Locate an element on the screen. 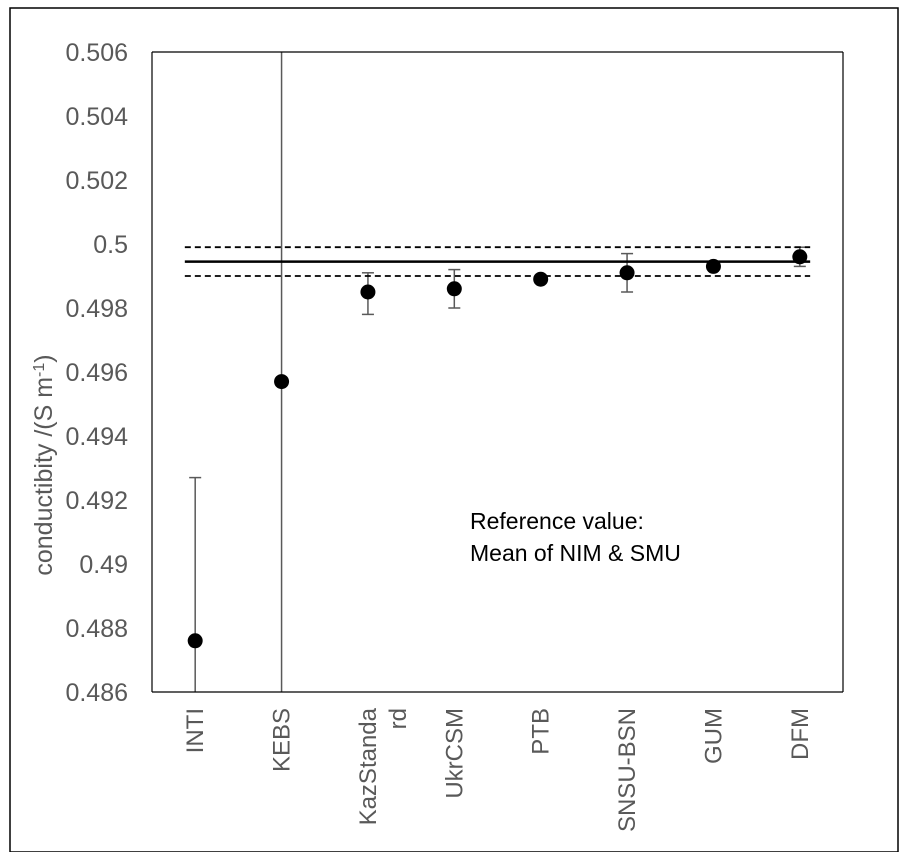 Image resolution: width=910 pixels, height=852 pixels. annotation-line-2: Mean of NIM & SMU is located at coordinates (575, 553).